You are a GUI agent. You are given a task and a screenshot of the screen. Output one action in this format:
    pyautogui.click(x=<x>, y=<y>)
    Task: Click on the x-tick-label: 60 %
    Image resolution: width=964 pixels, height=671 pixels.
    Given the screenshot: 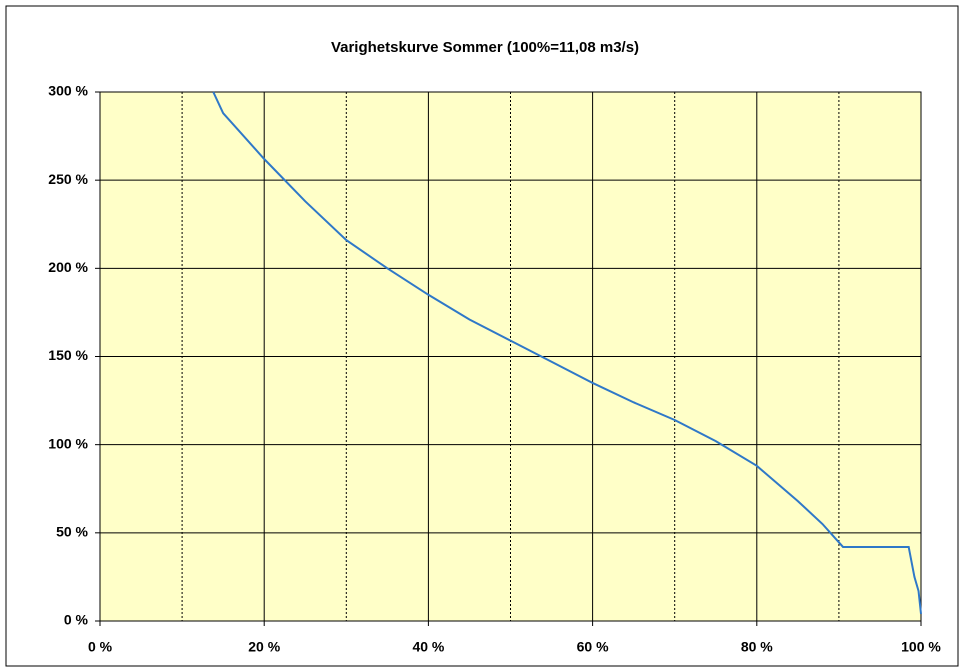 What is the action you would take?
    pyautogui.click(x=593, y=647)
    